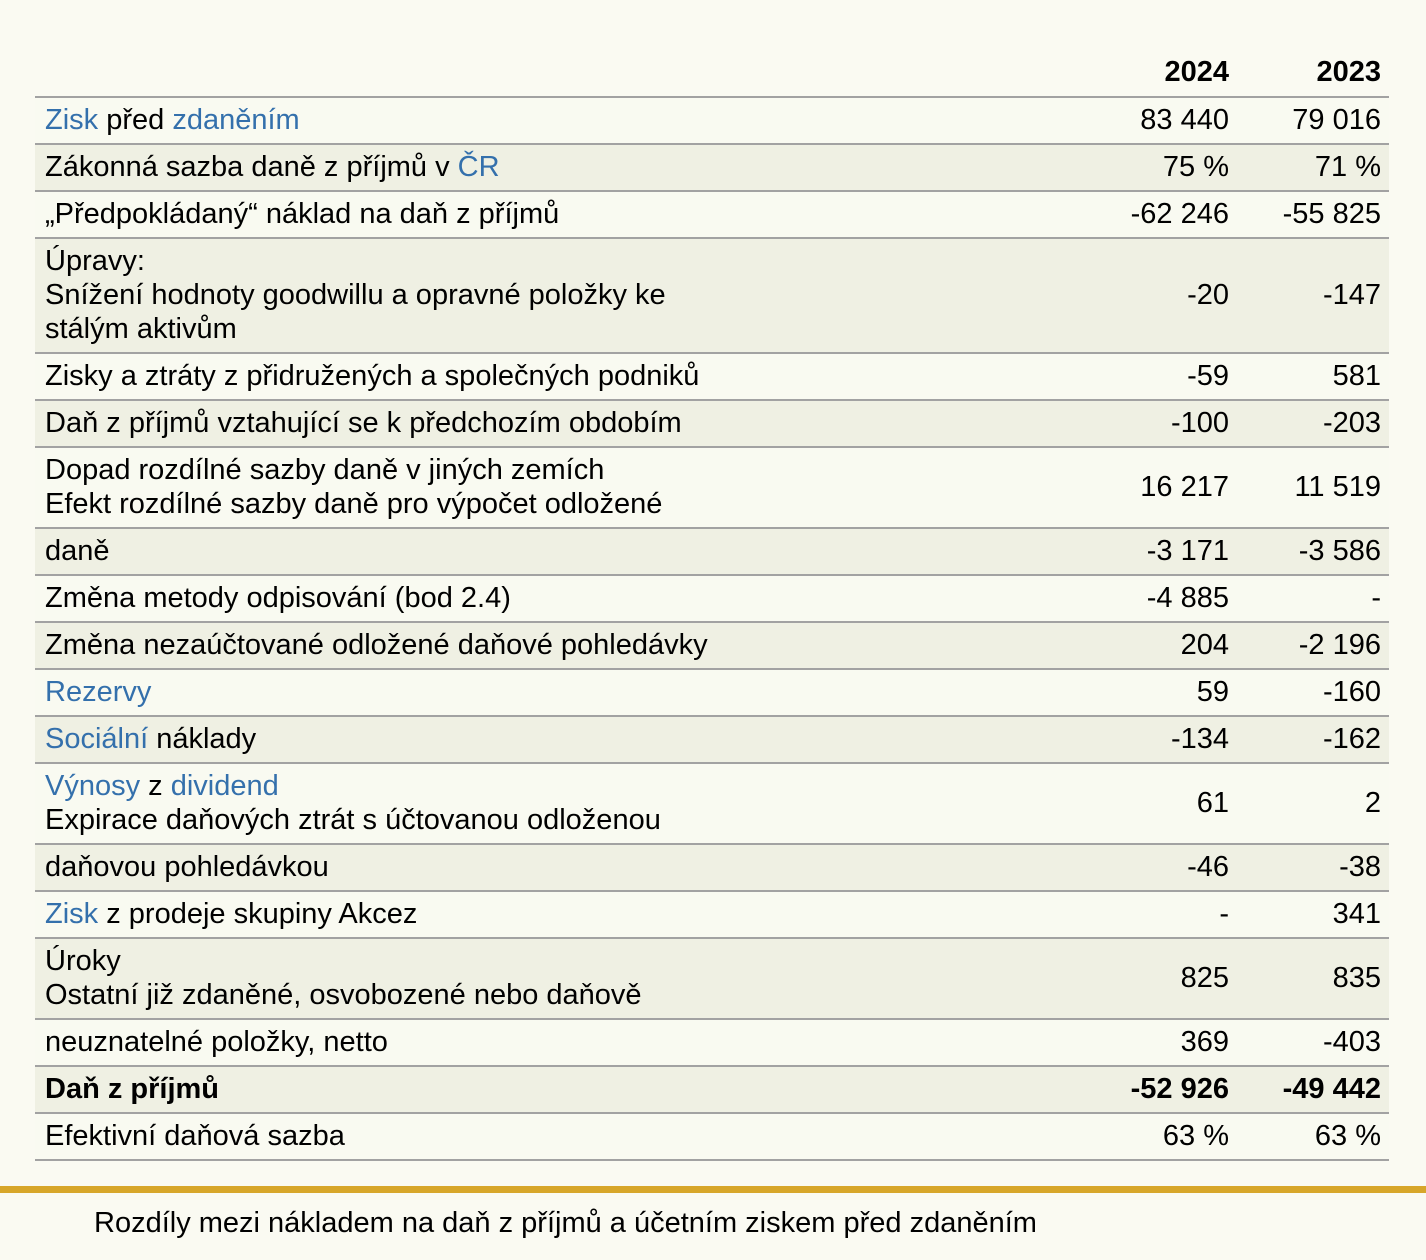  What do you see at coordinates (236, 120) in the screenshot?
I see `link-text: zdaněním` at bounding box center [236, 120].